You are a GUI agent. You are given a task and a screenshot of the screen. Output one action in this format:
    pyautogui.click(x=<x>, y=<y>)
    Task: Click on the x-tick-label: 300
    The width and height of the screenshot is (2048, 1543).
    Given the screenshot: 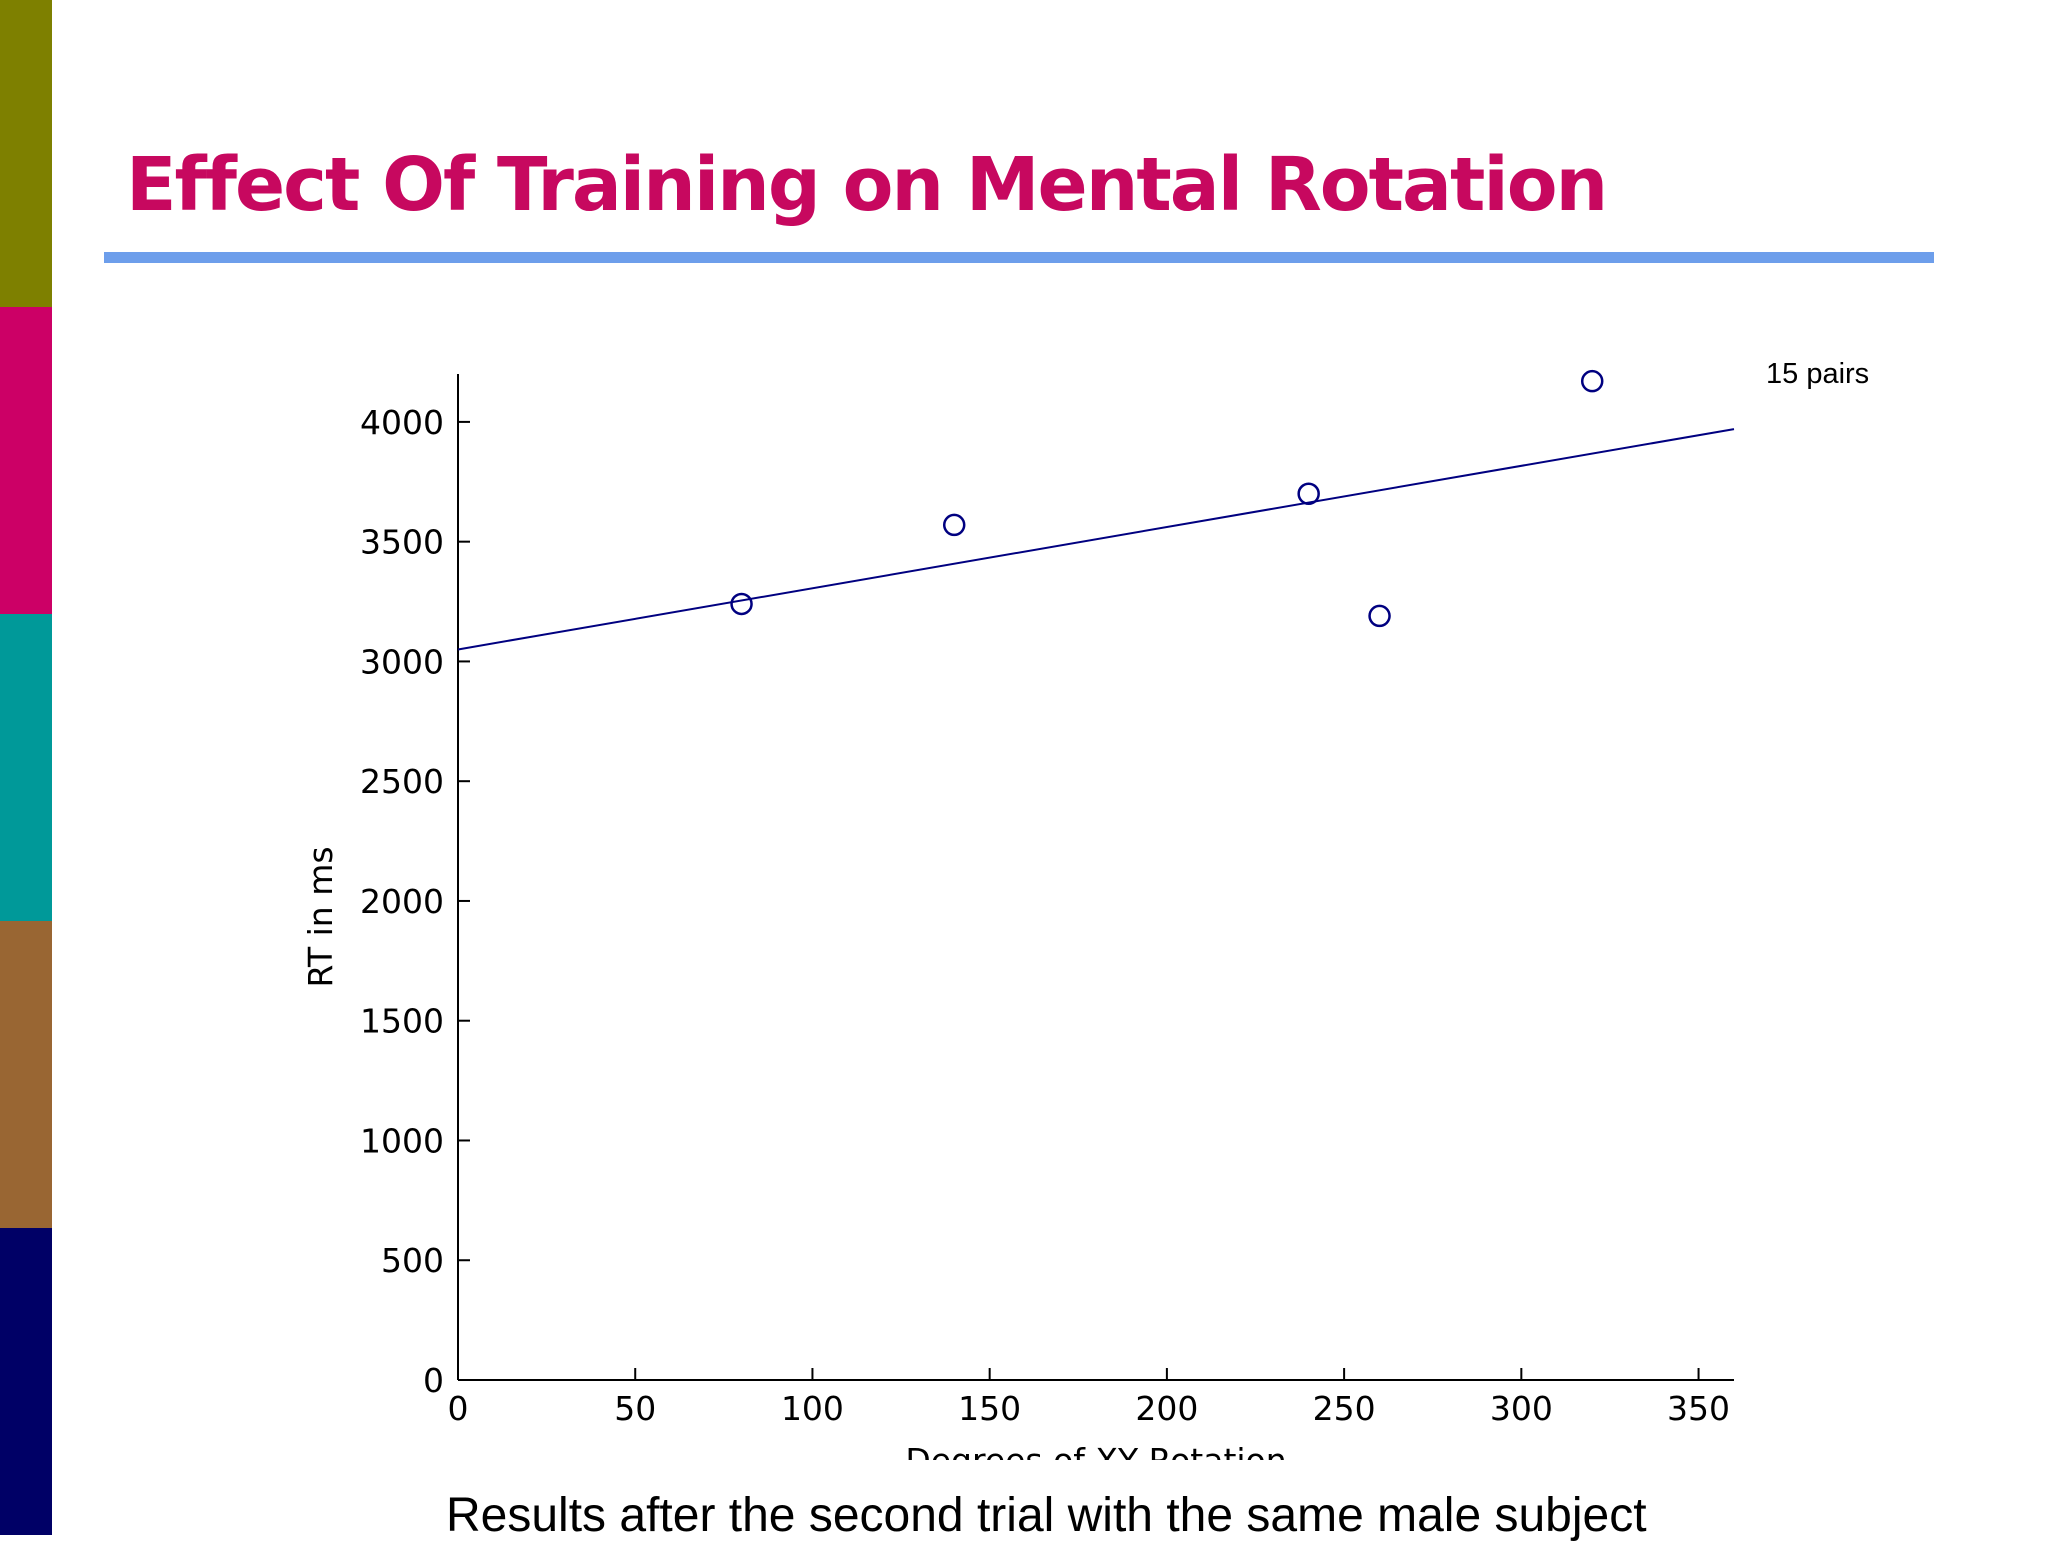 What is the action you would take?
    pyautogui.click(x=1521, y=1408)
    